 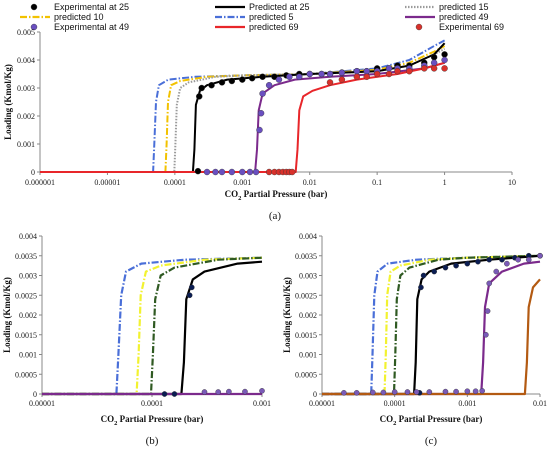 I want to click on panel-label: (a), so click(x=275, y=216).